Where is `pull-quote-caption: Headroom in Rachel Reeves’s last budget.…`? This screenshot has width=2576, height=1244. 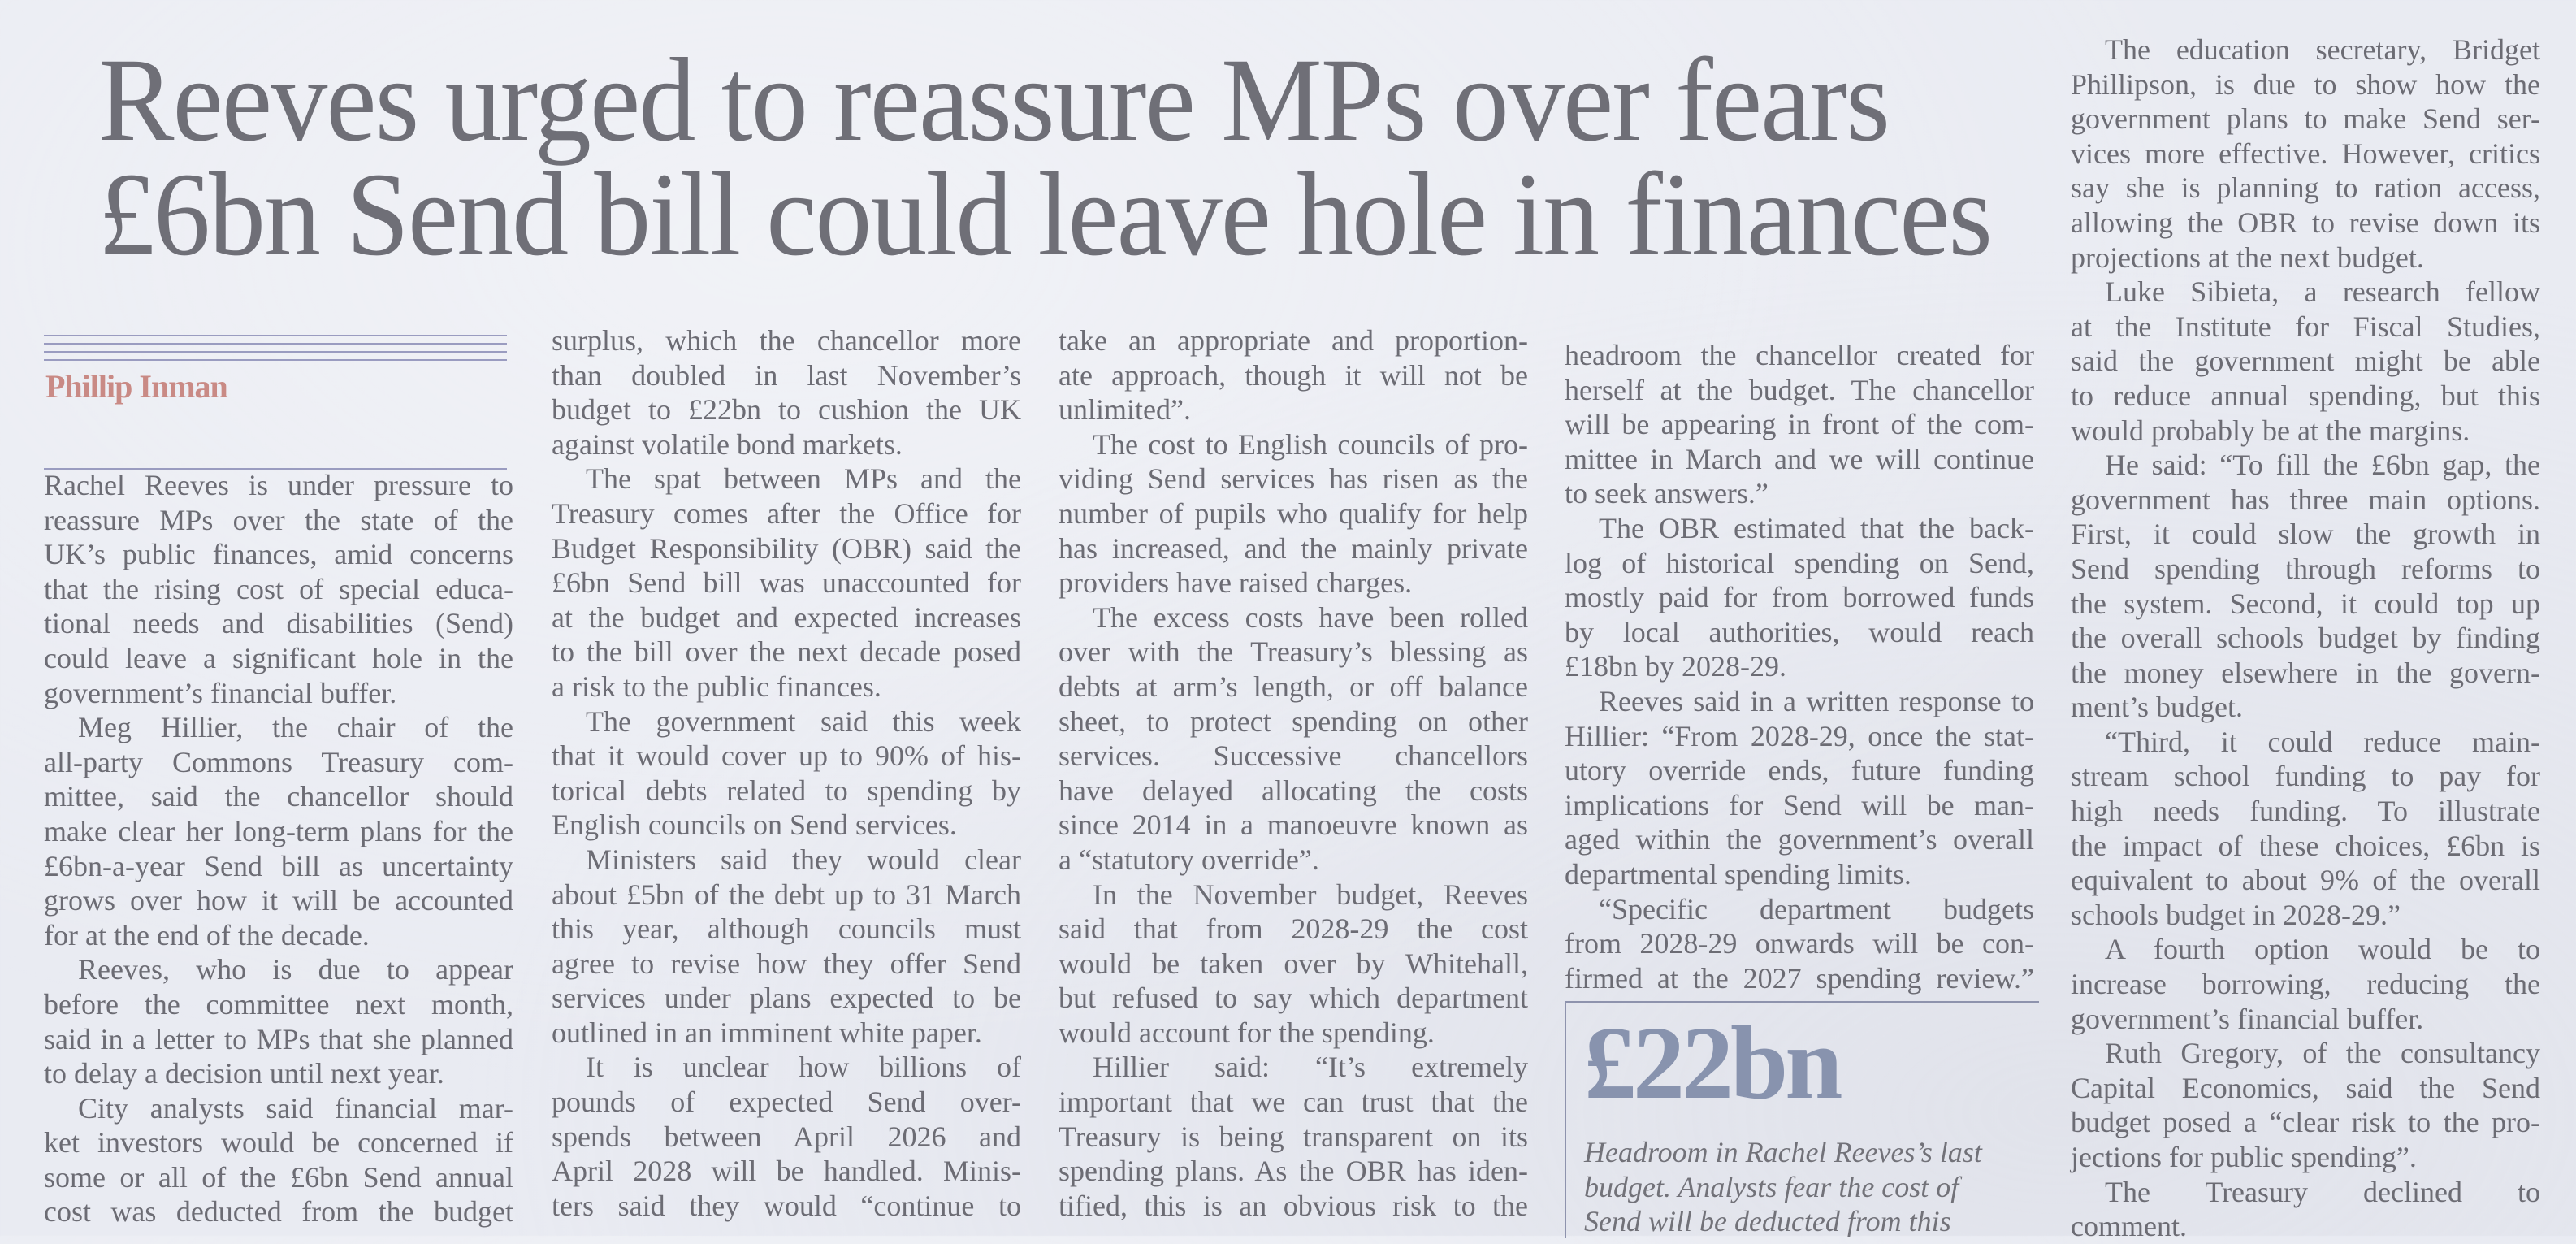
pull-quote-caption: Headroom in Rachel Reeves’s last budget.… is located at coordinates (1783, 1187).